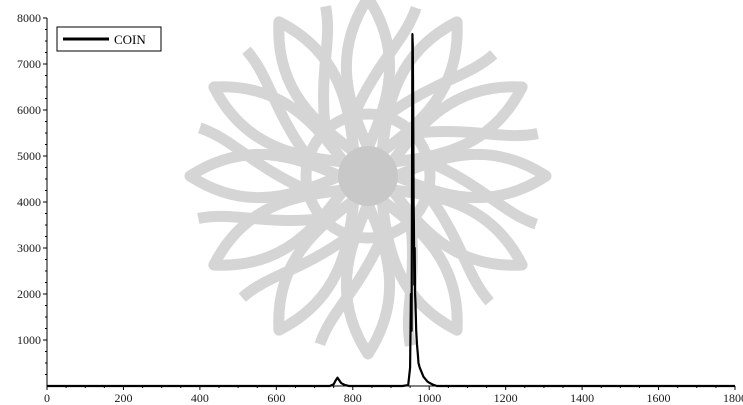 The image size is (743, 405). What do you see at coordinates (47, 398) in the screenshot?
I see `x-tick-label: 0` at bounding box center [47, 398].